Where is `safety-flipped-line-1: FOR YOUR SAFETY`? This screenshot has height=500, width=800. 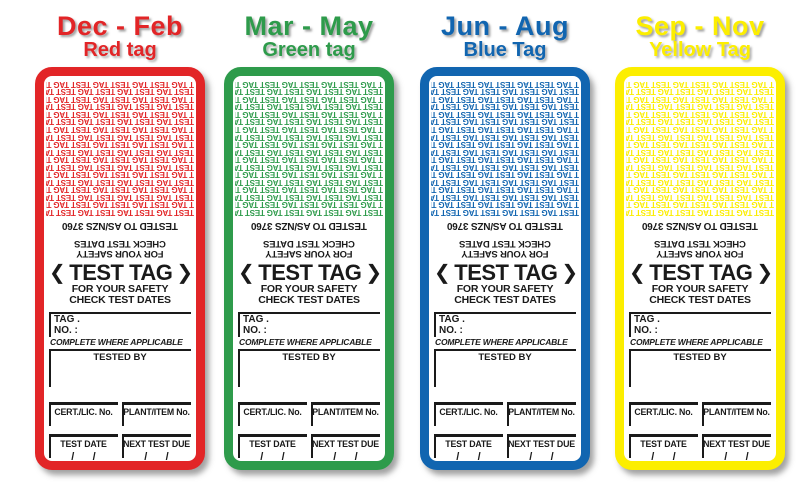 safety-flipped-line-1: FOR YOUR SAFETY is located at coordinates (120, 253).